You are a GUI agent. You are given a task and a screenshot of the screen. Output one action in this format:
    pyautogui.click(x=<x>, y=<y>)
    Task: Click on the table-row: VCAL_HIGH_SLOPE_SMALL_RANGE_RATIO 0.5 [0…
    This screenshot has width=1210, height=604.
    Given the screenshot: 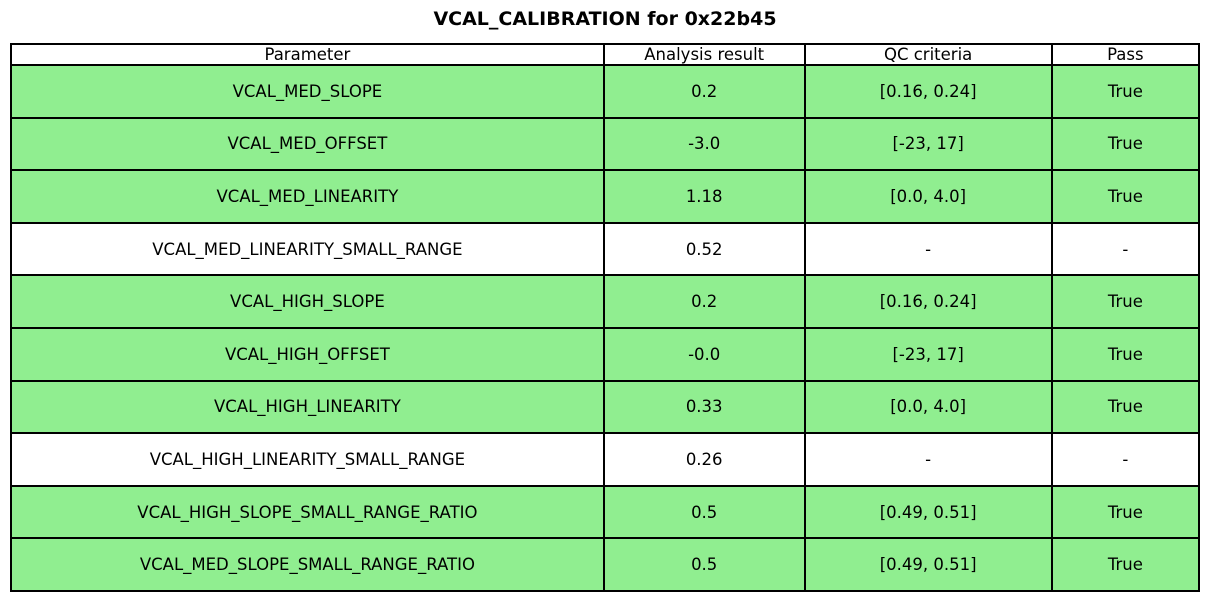 What is the action you would take?
    pyautogui.click(x=605, y=512)
    